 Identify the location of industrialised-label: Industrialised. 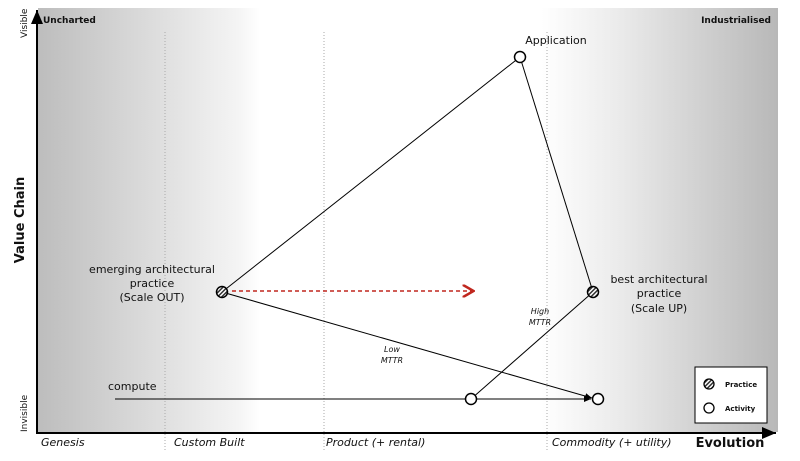
(736, 21).